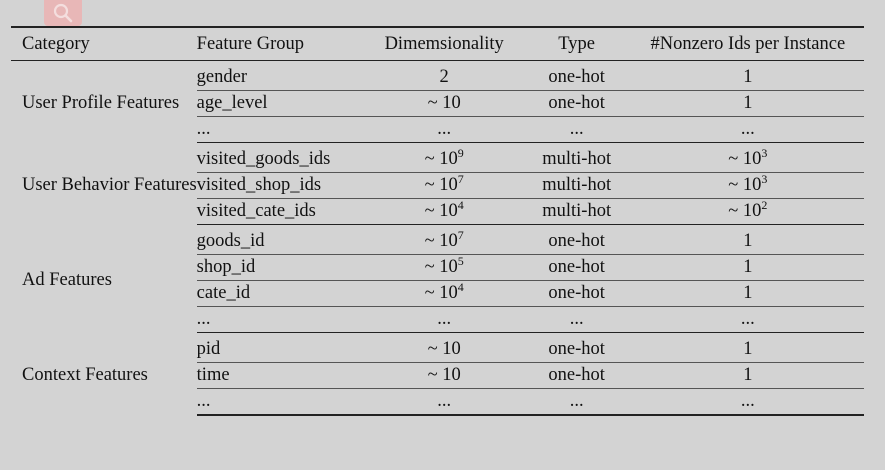 Image resolution: width=885 pixels, height=470 pixels. Describe the element at coordinates (281, 75) in the screenshot. I see `feature-group-cell: gender` at that location.